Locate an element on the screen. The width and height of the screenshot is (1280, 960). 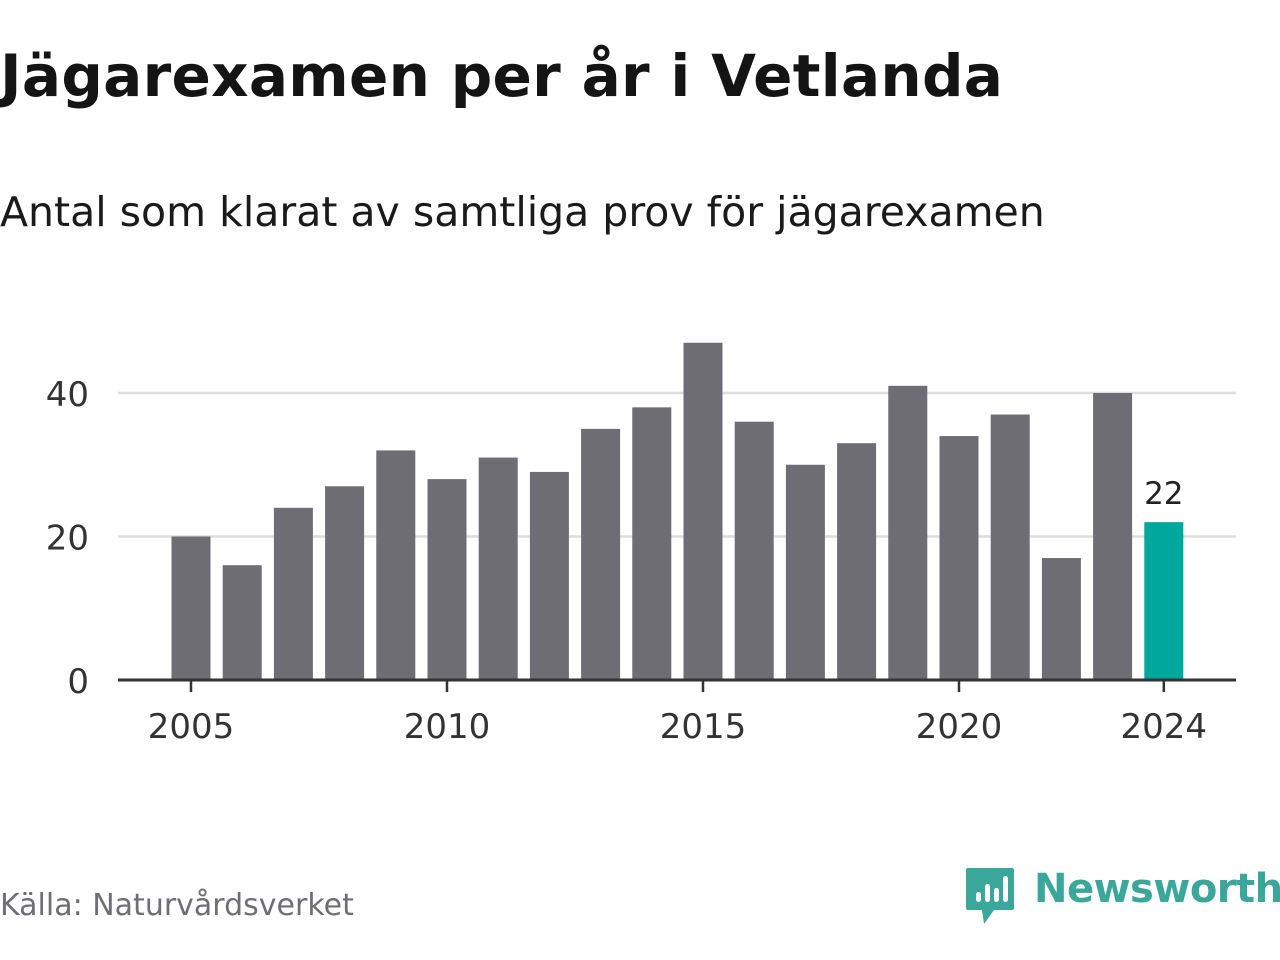
chart-title: Jägarexamen per år i Vetlanda is located at coordinates (502, 76).